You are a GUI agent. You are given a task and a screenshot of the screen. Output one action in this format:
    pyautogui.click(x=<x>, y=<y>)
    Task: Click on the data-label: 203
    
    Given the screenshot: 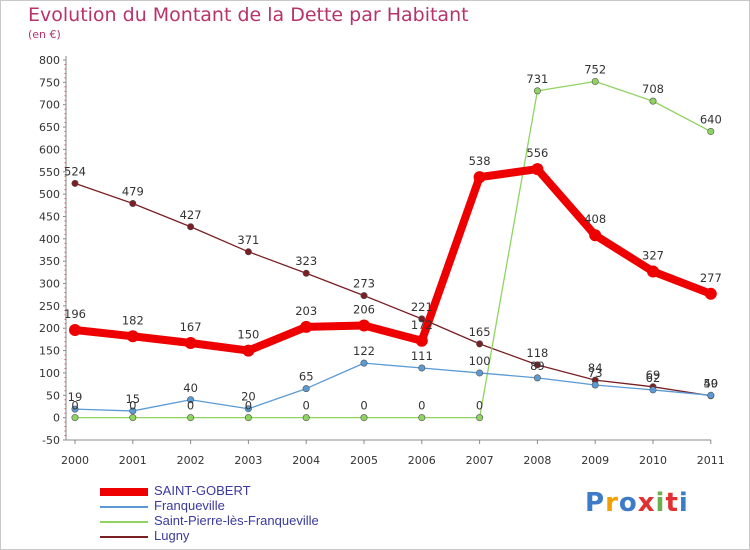 What is the action you would take?
    pyautogui.click(x=306, y=311)
    